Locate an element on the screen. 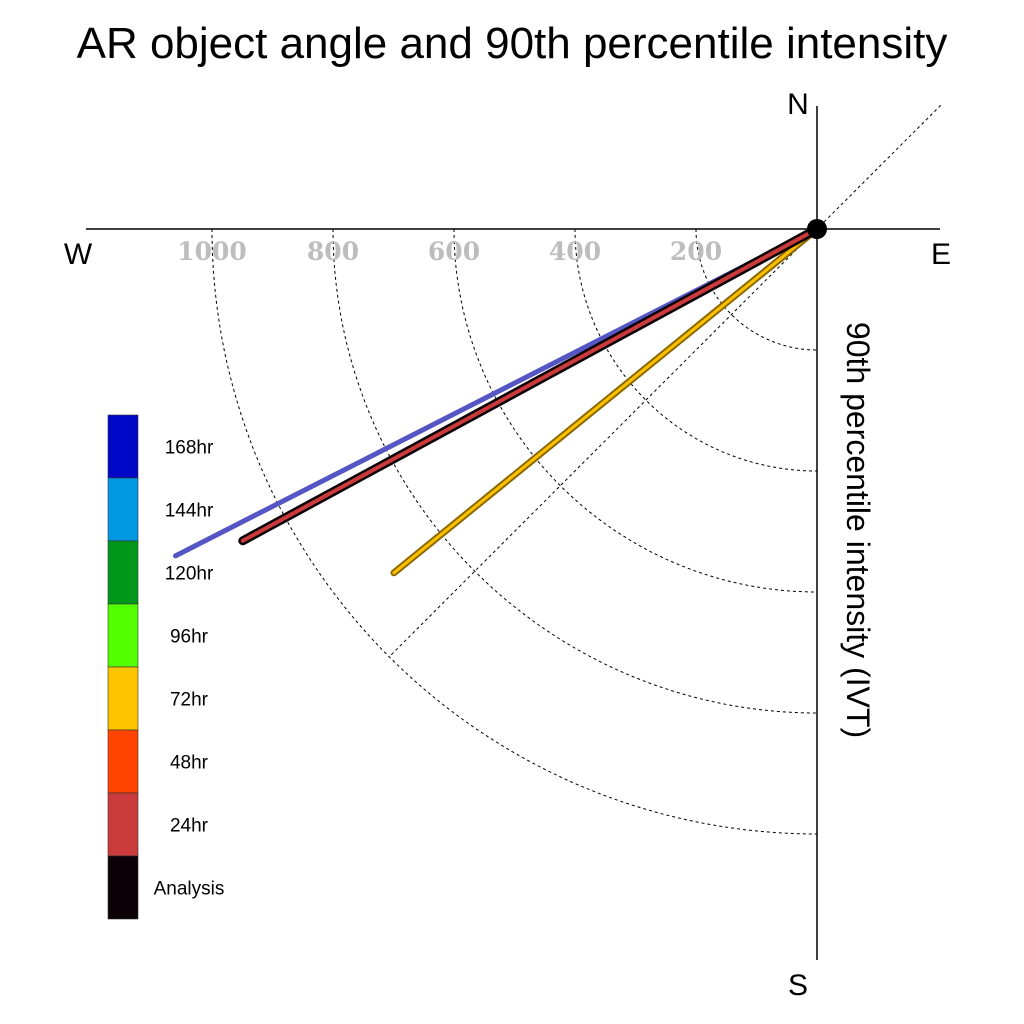 Image resolution: width=1024 pixels, height=1024 pixels. ring-labels-layer: 200 400 600 800 1000 is located at coordinates (449, 251).